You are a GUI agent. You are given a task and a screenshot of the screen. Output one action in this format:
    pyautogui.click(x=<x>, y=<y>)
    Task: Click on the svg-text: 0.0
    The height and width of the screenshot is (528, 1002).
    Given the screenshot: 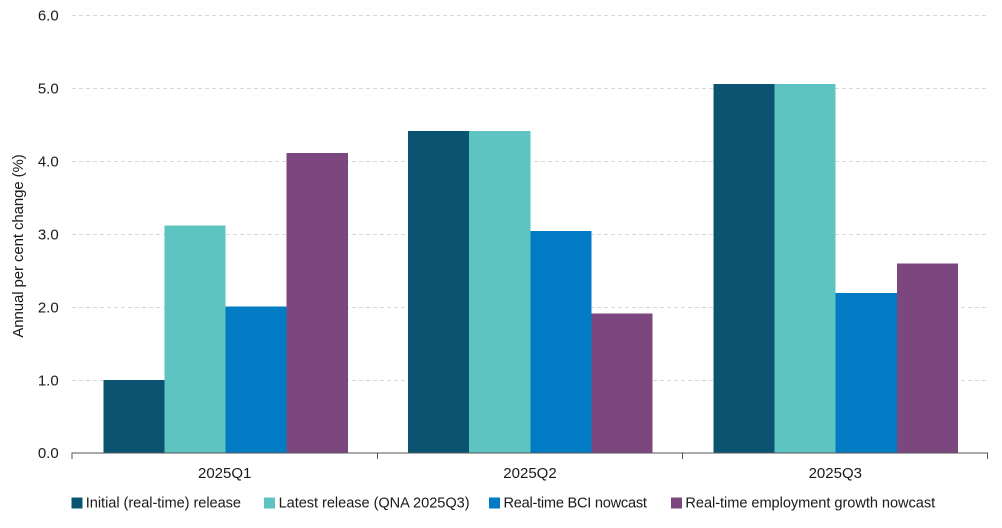 What is the action you would take?
    pyautogui.click(x=48, y=453)
    